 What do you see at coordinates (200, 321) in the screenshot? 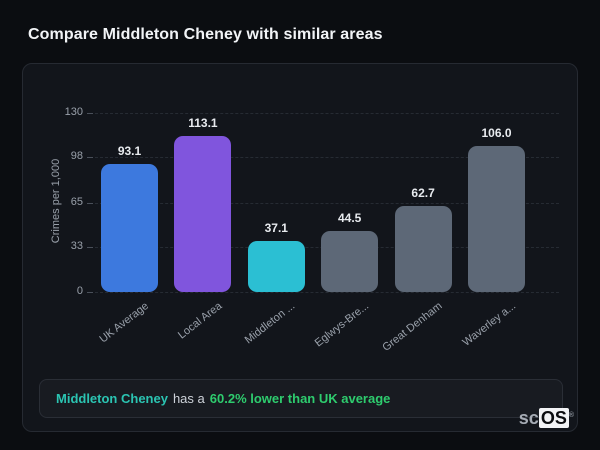
I see `x-category-label: Local Area` at bounding box center [200, 321].